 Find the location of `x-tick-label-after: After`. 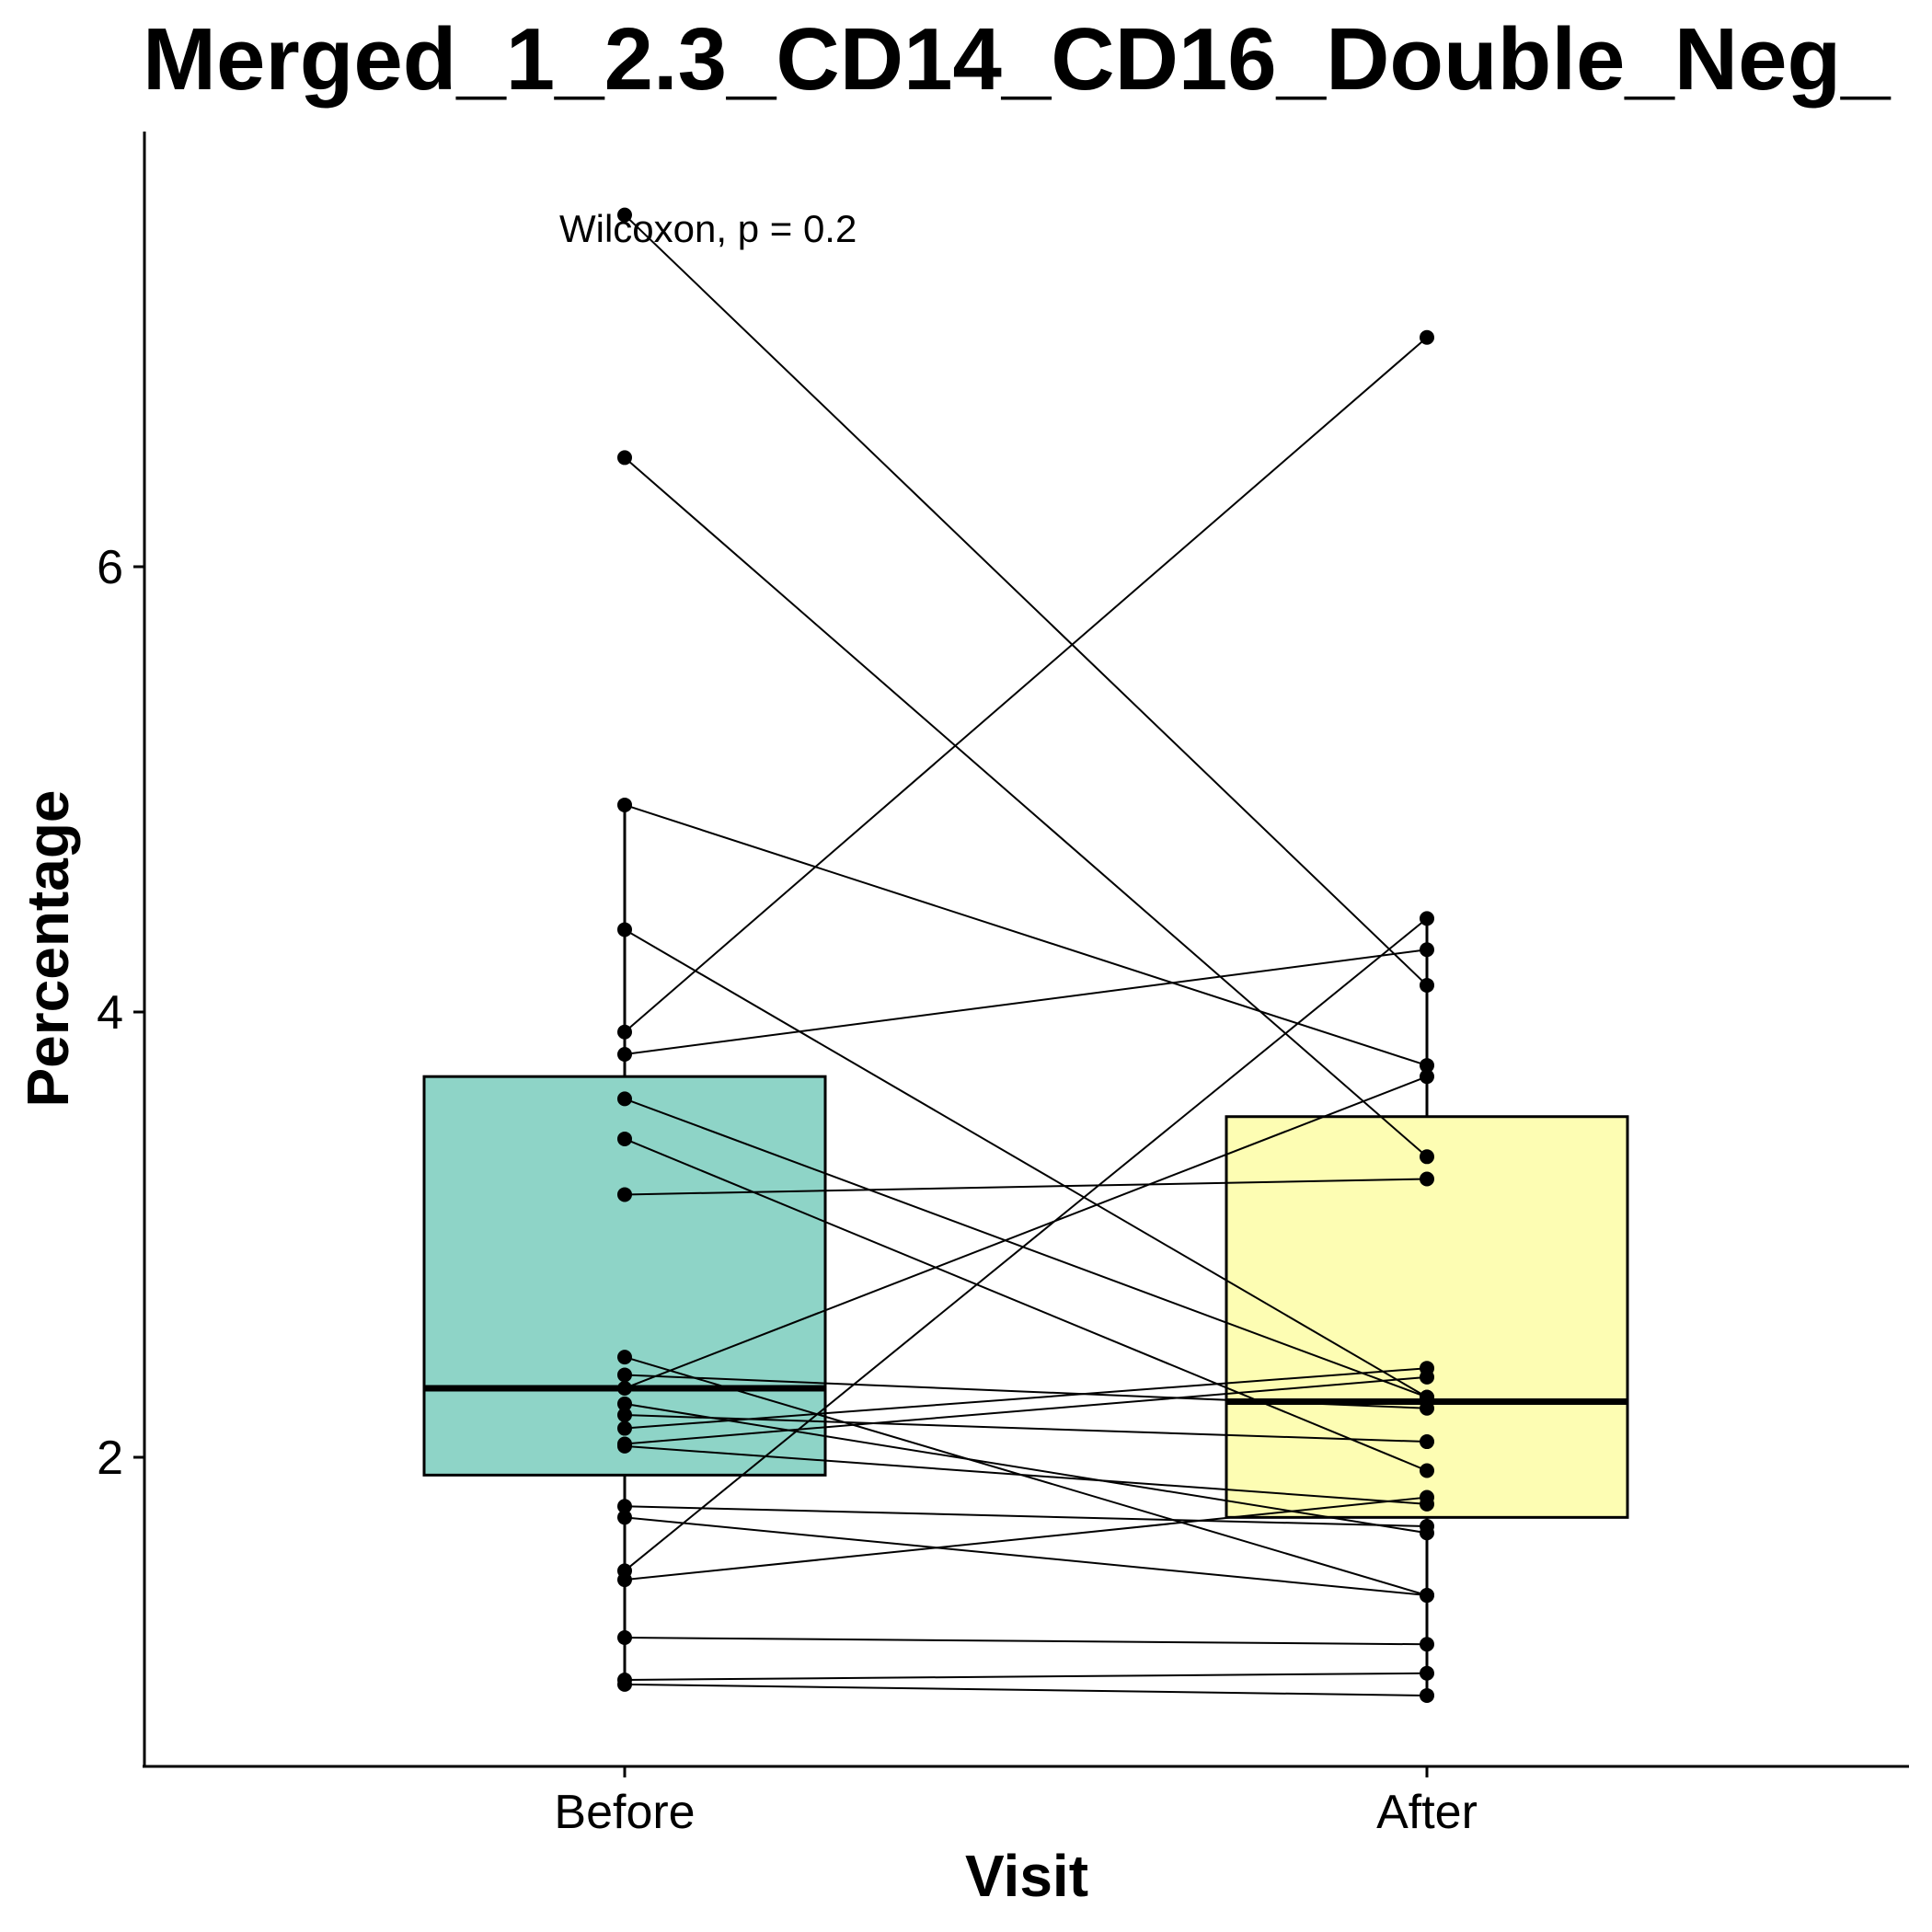

x-tick-label-after: After is located at coordinates (1427, 1812).